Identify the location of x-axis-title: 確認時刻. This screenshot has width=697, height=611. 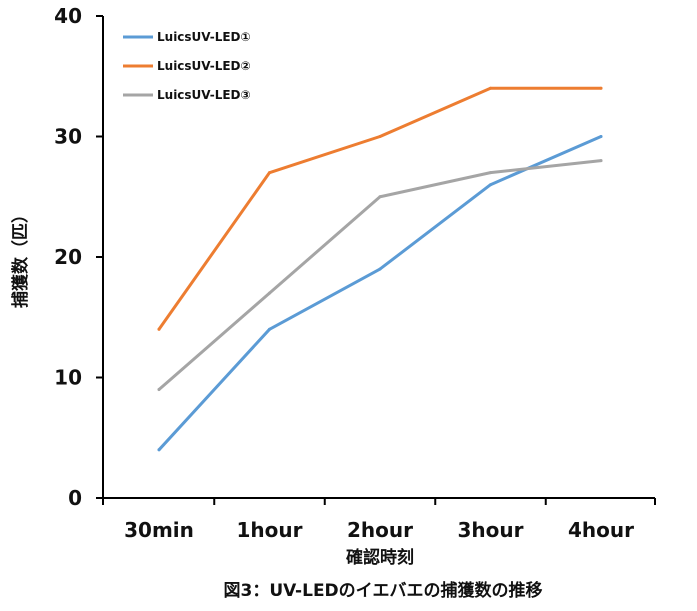
(380, 557).